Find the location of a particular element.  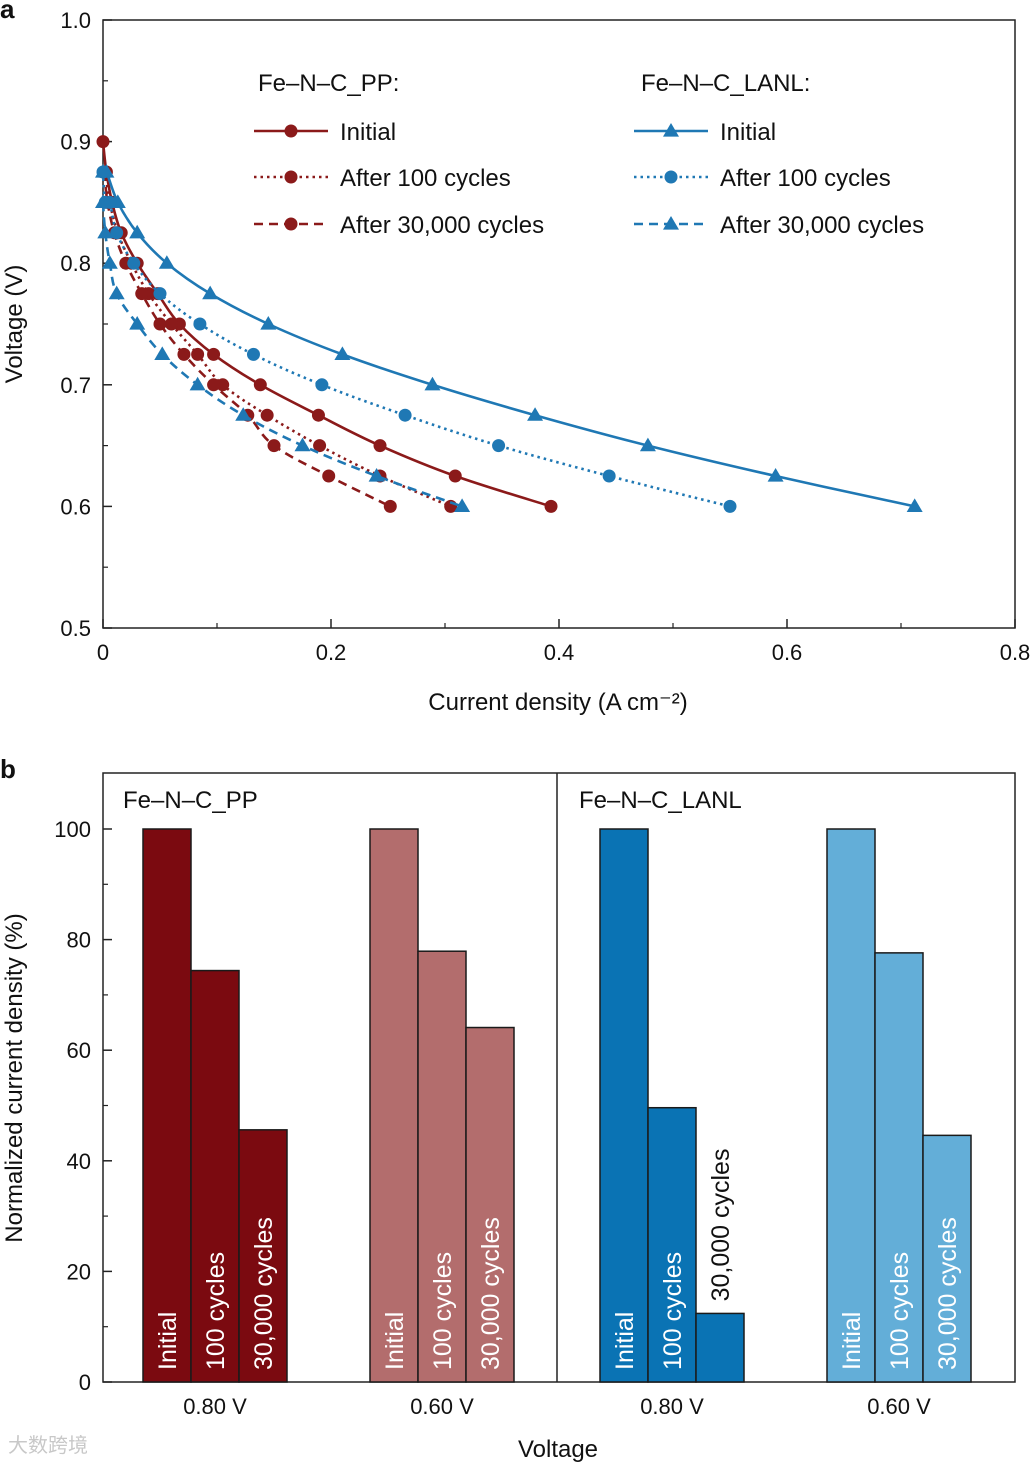

legend-label: Initial is located at coordinates (748, 132).